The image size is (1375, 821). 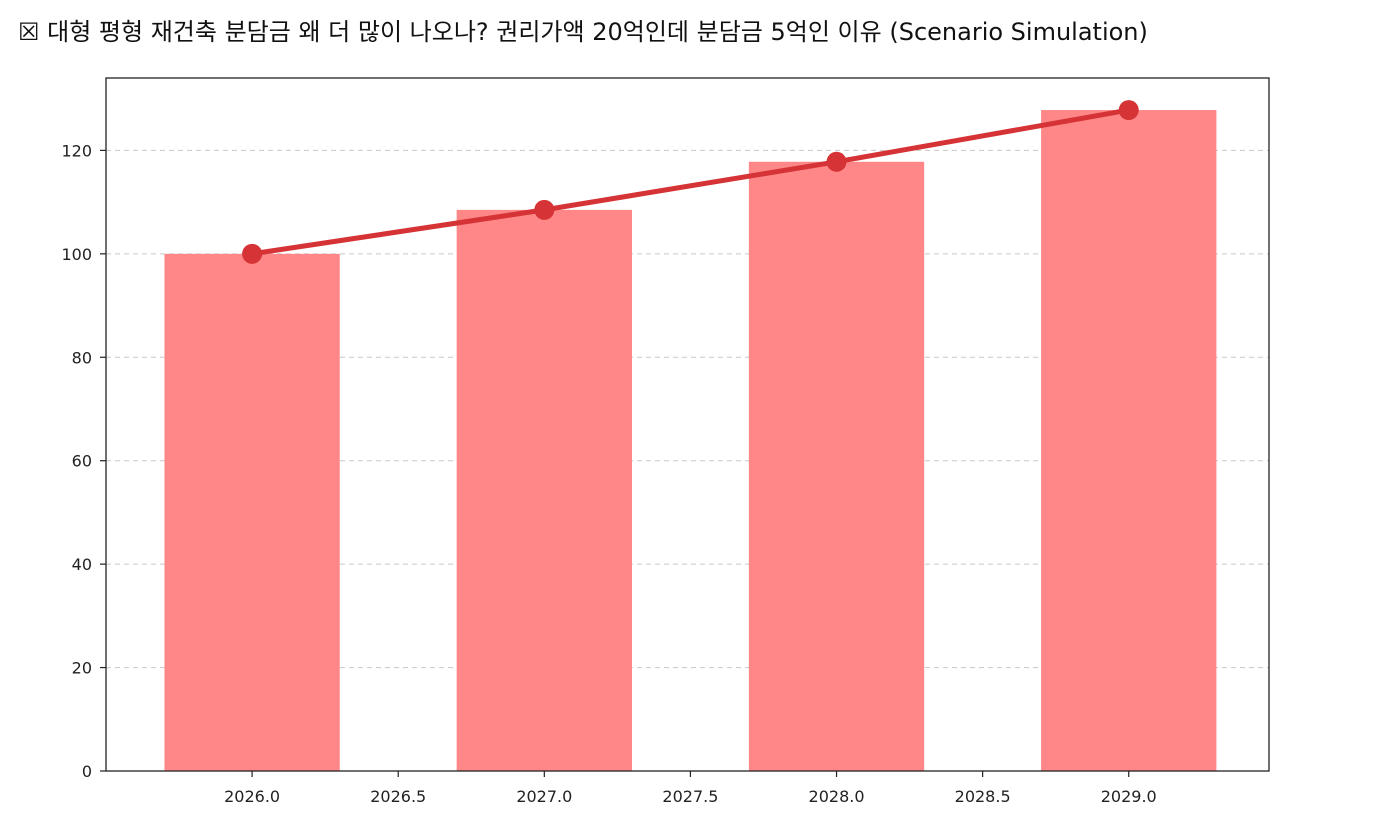 I want to click on bar-2029, so click(x=1129, y=440).